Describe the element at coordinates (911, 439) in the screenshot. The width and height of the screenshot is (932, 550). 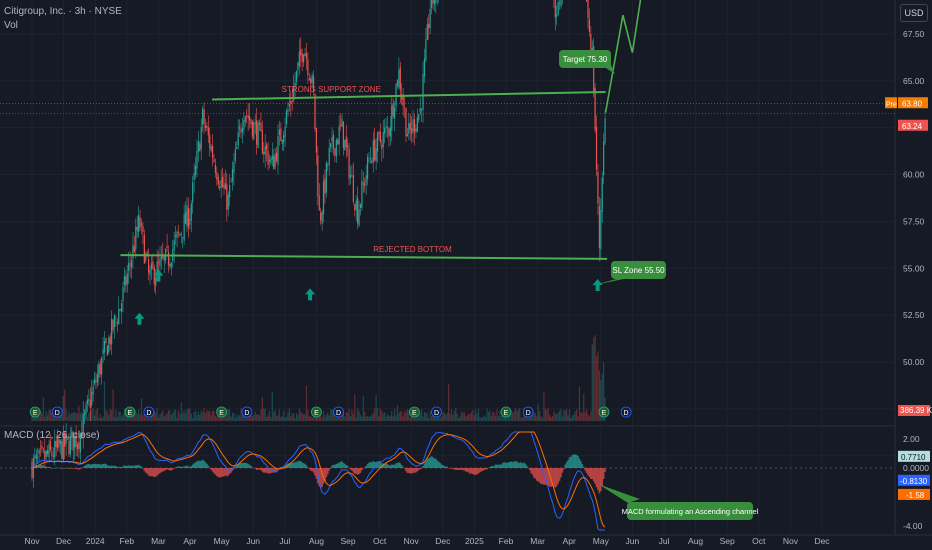
I see `macd-tick-label: 2.00` at that location.